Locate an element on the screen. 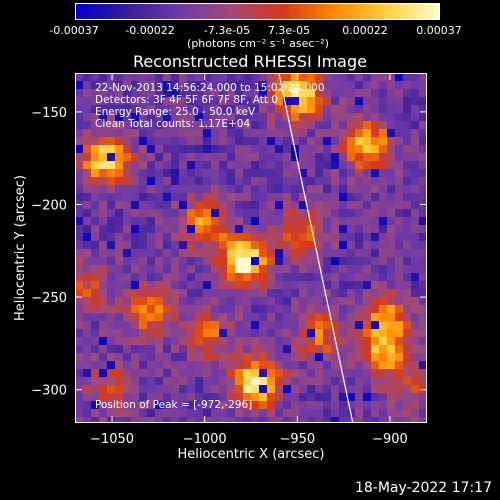 The height and width of the screenshot is (500, 500). colorbar-tick: -7.3e-05 is located at coordinates (227, 30).